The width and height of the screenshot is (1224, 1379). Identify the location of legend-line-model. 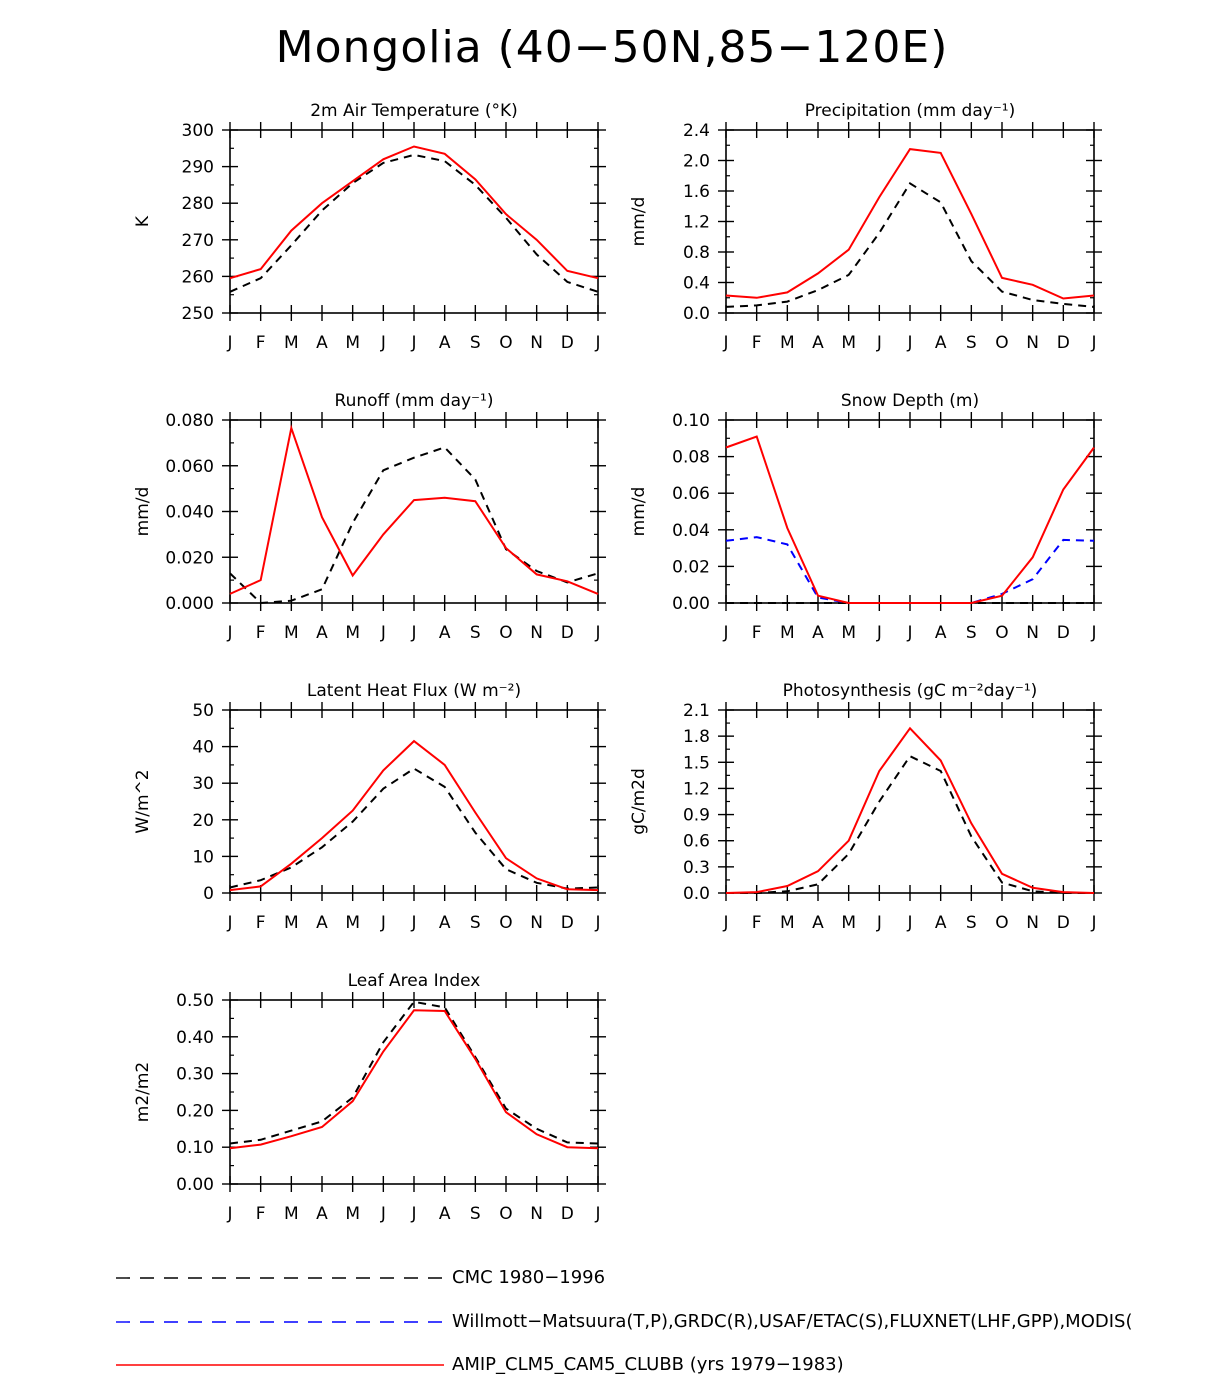
(280, 1365).